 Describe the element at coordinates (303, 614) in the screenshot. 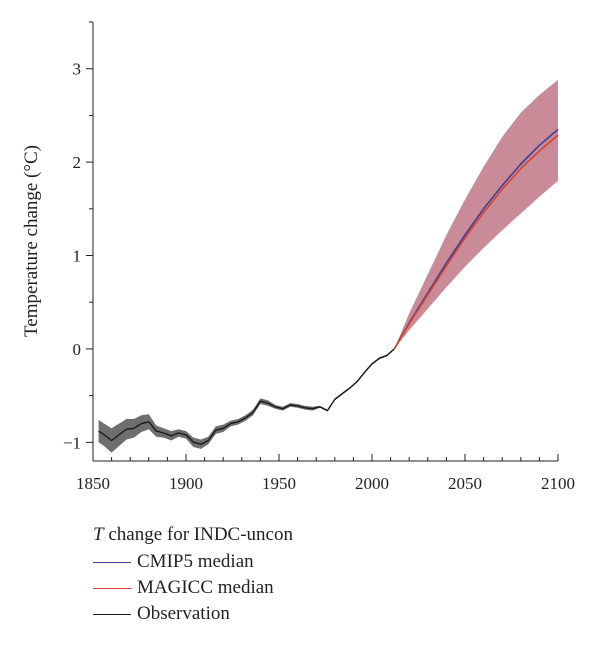

I see `legend-item-observation: Observation` at that location.